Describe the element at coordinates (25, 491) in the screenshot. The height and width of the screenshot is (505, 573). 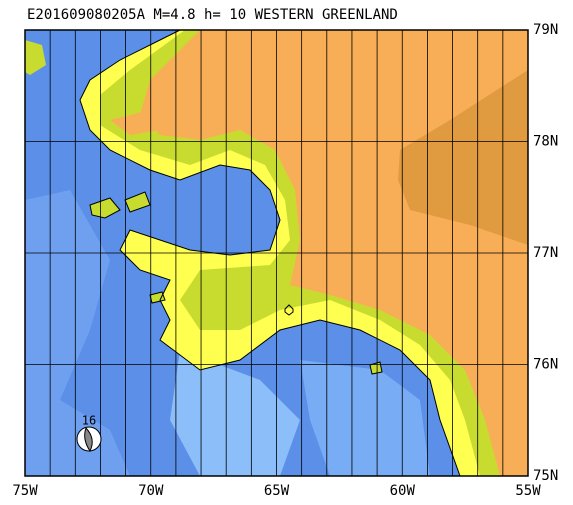
I see `longitude-label: 75W` at that location.